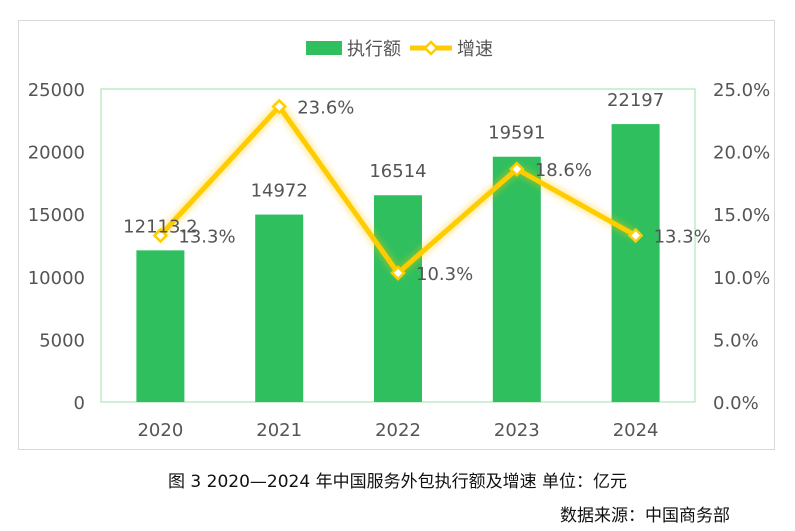  What do you see at coordinates (741, 153) in the screenshot?
I see `y-right-tick-label: 20.0%` at bounding box center [741, 153].